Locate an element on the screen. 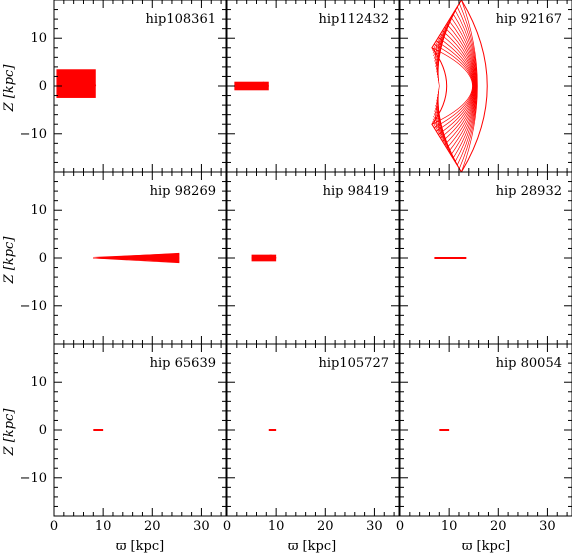 This screenshot has height=554, width=572. panel-title: hip 98419 is located at coordinates (356, 191).